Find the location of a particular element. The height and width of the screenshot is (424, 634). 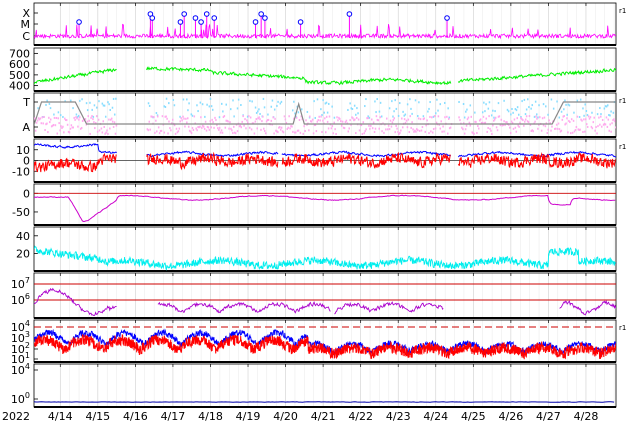

x-tick-label: 4/18 is located at coordinates (210, 416).